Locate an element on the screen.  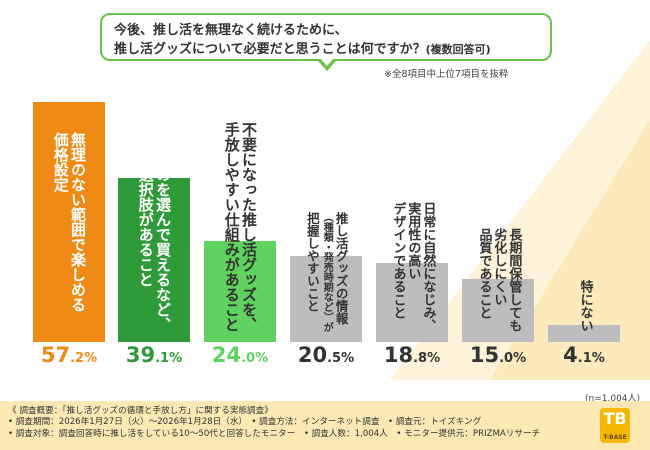
question-main-text: 推し活グッズについて必要だと思うことは何ですか？ is located at coordinates (270, 49).